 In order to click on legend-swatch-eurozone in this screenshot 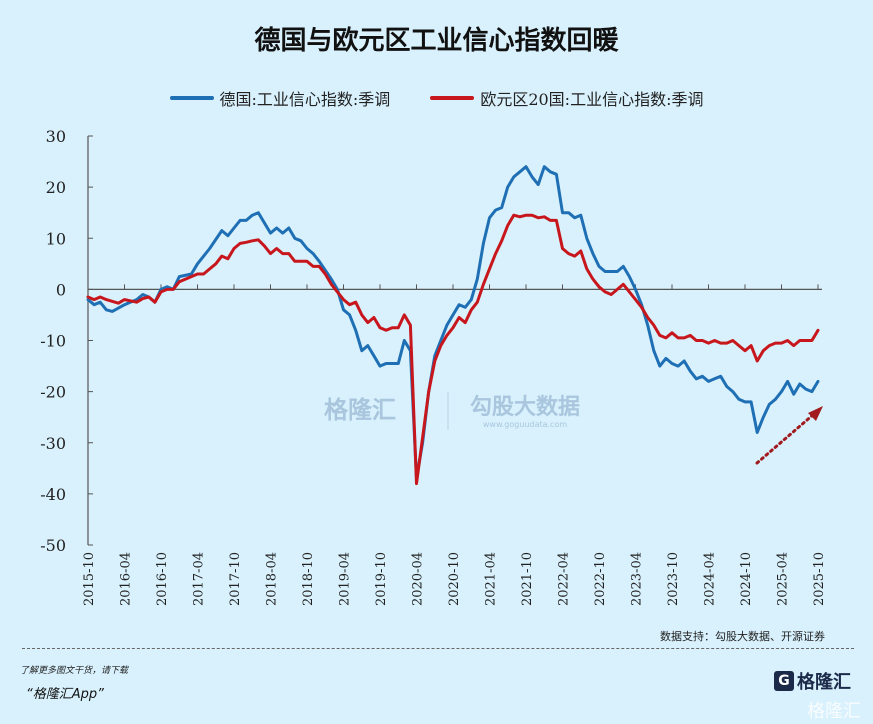, I will do `click(452, 98)`.